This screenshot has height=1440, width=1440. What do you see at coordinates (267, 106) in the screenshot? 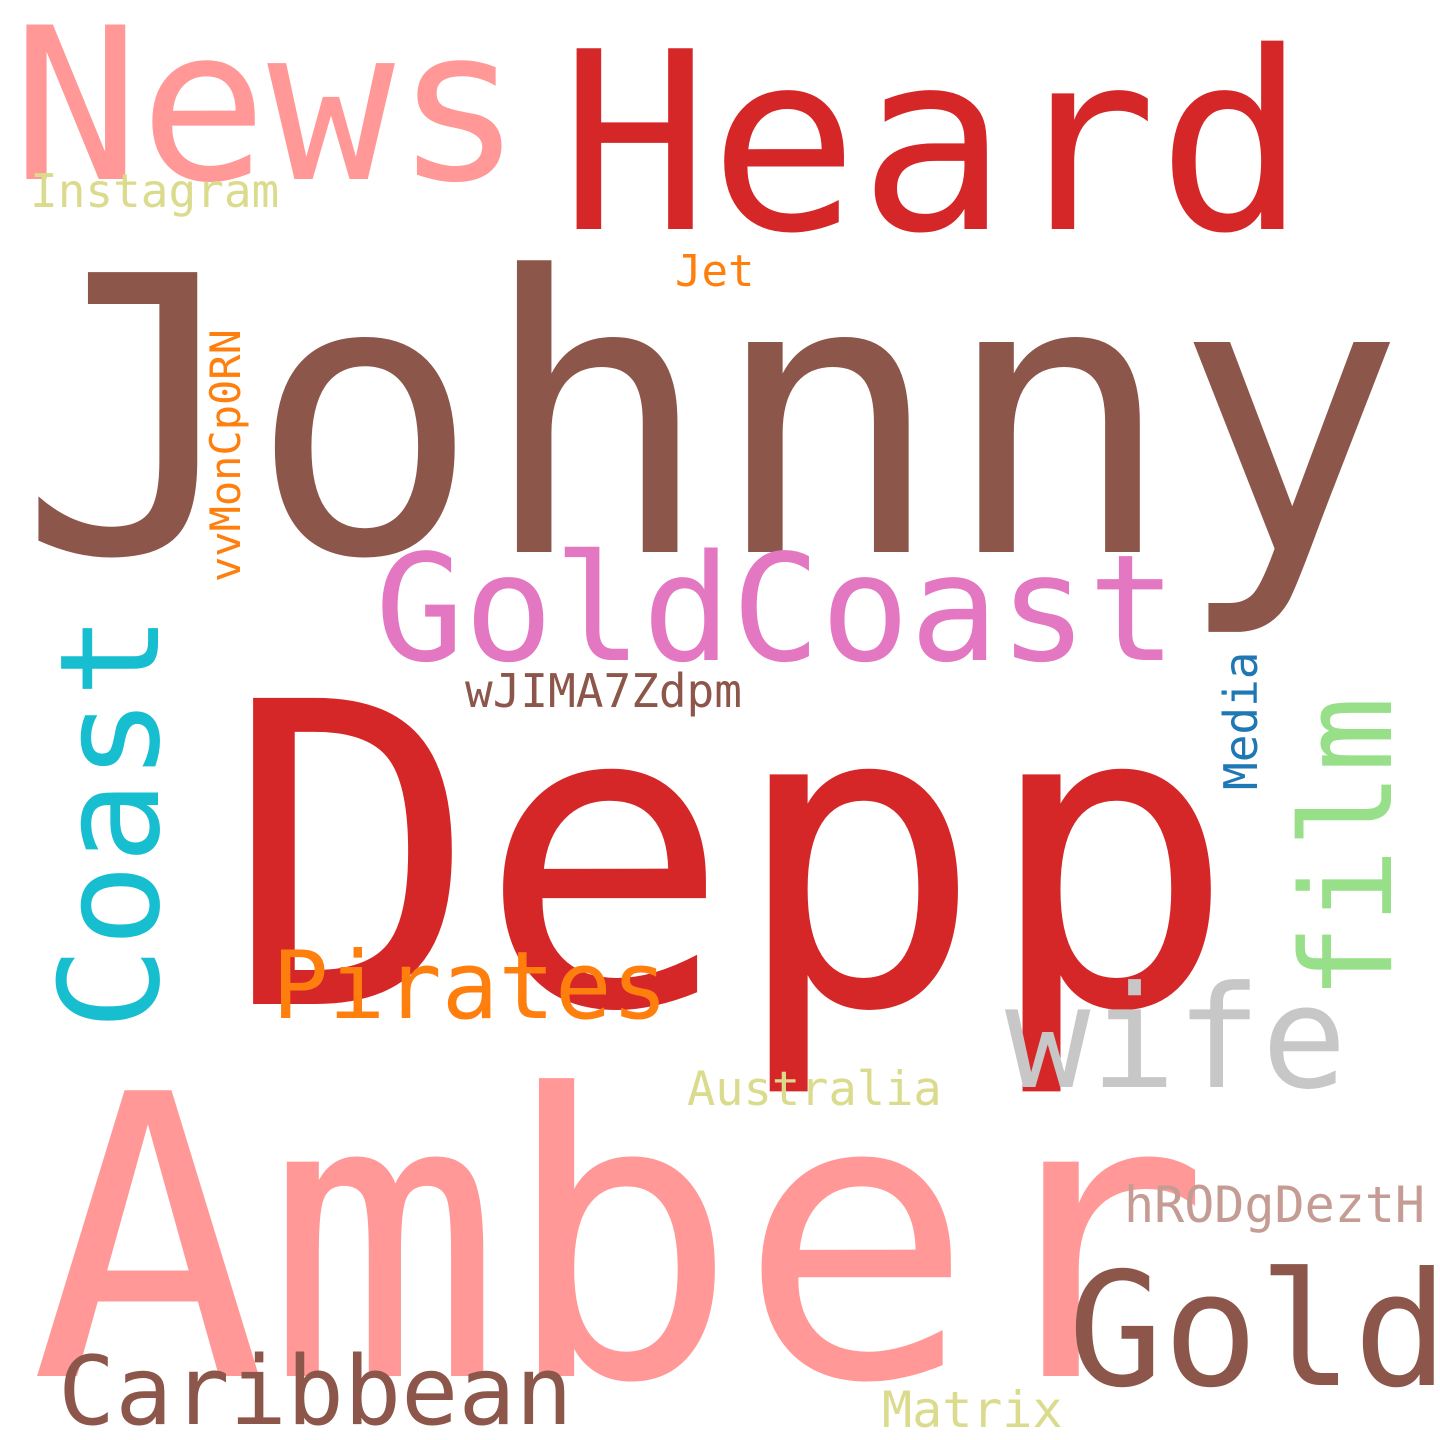
I see `word-news: News` at bounding box center [267, 106].